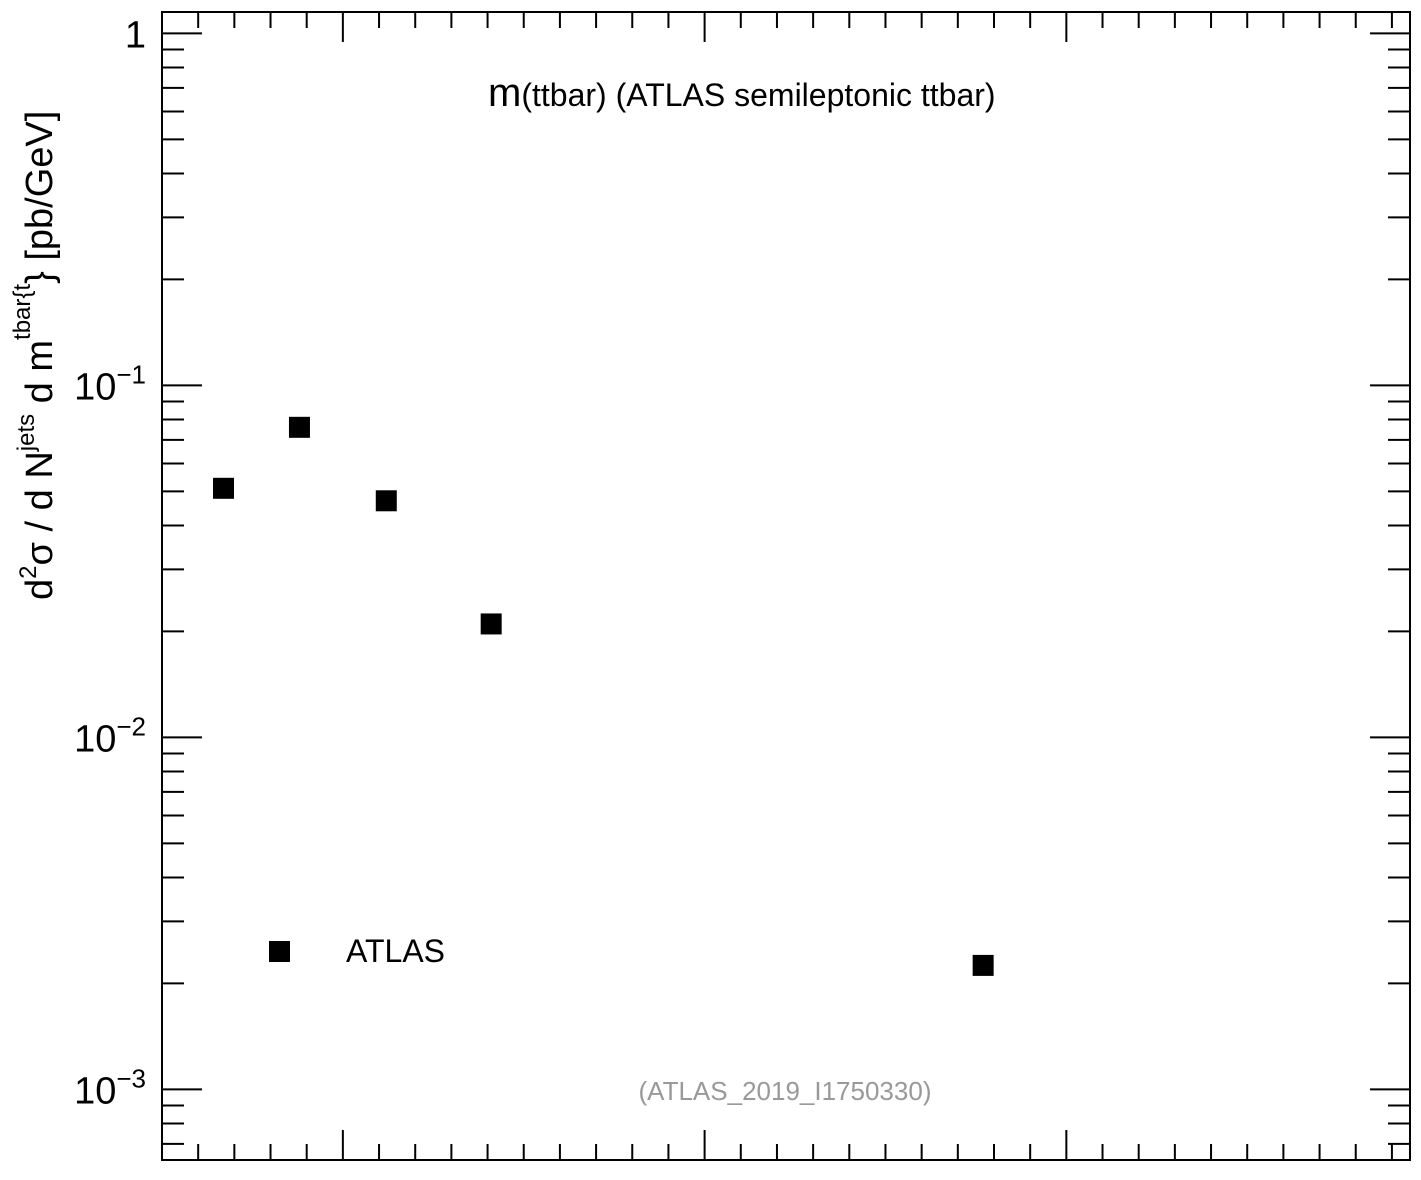  What do you see at coordinates (110, 563) in the screenshot?
I see `y-tick-labels: 1 10⁻¹ 10⁻² 10⁻³` at bounding box center [110, 563].